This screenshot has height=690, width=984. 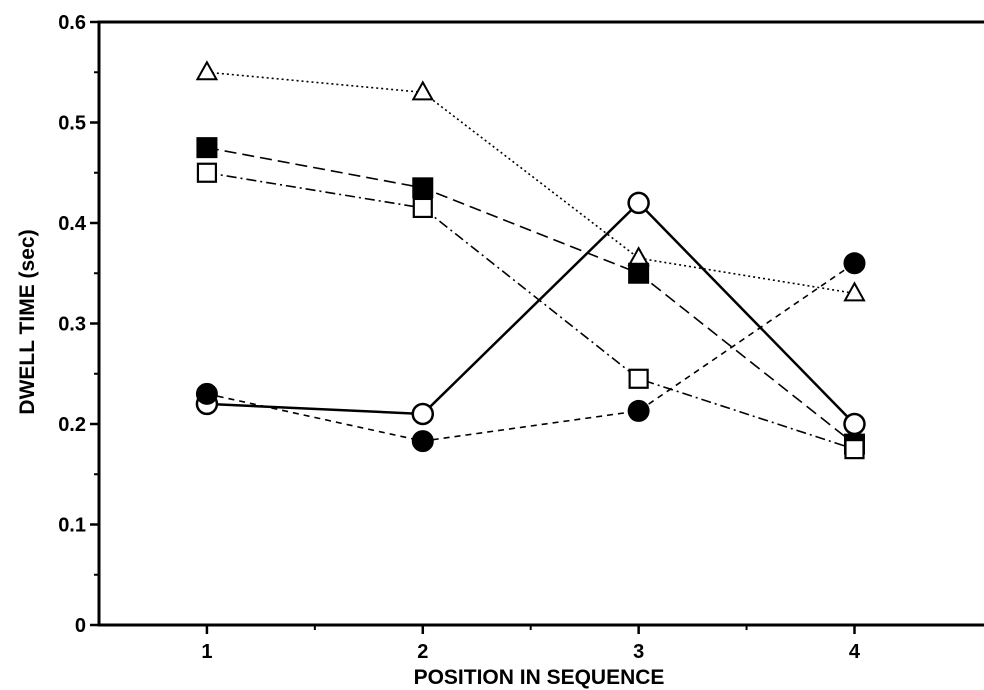 What do you see at coordinates (80, 626) in the screenshot?
I see `y-tick-label: 0` at bounding box center [80, 626].